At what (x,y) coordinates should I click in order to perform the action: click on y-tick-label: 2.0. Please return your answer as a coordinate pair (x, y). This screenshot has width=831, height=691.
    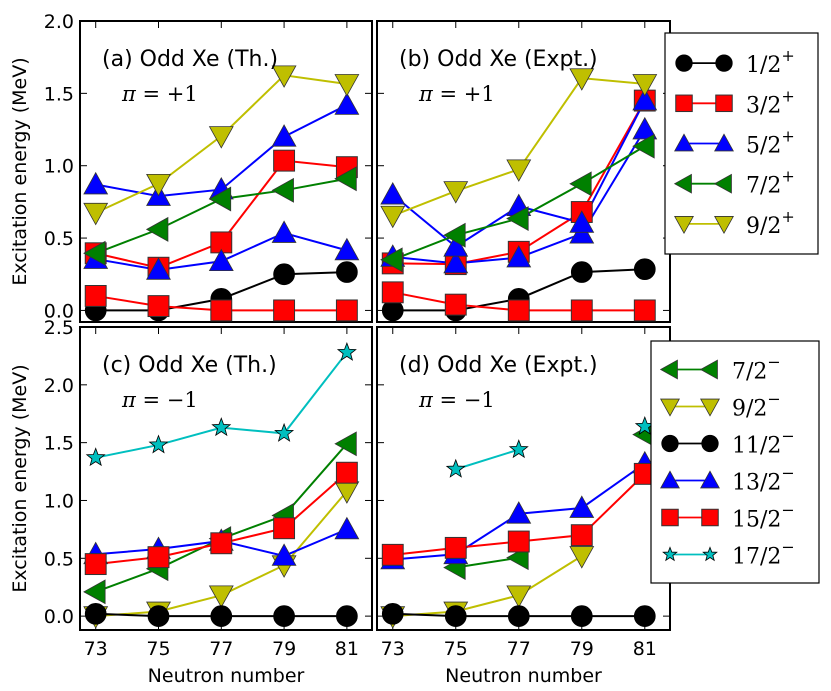
    Looking at the image, I should click on (59, 22).